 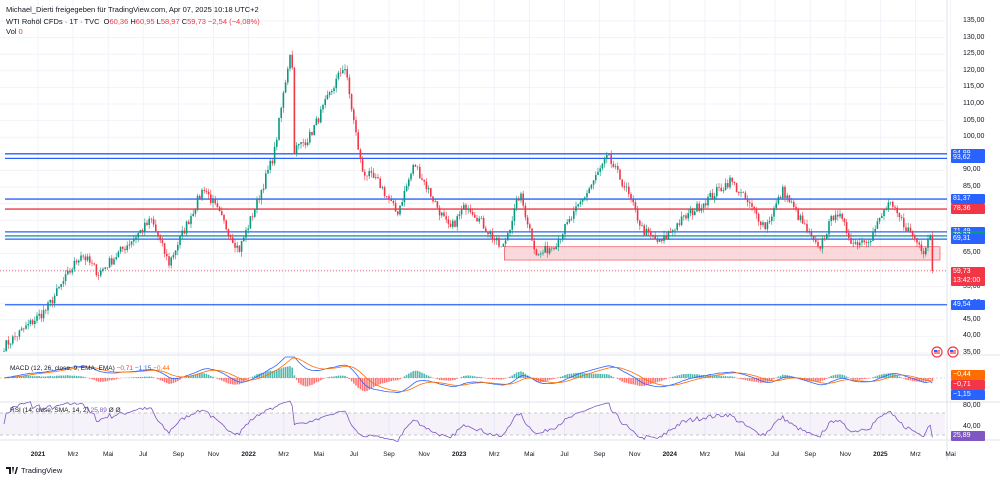 I want to click on rsi-title: RSI (14, close, SMA, 14, 2), so click(x=49, y=410).